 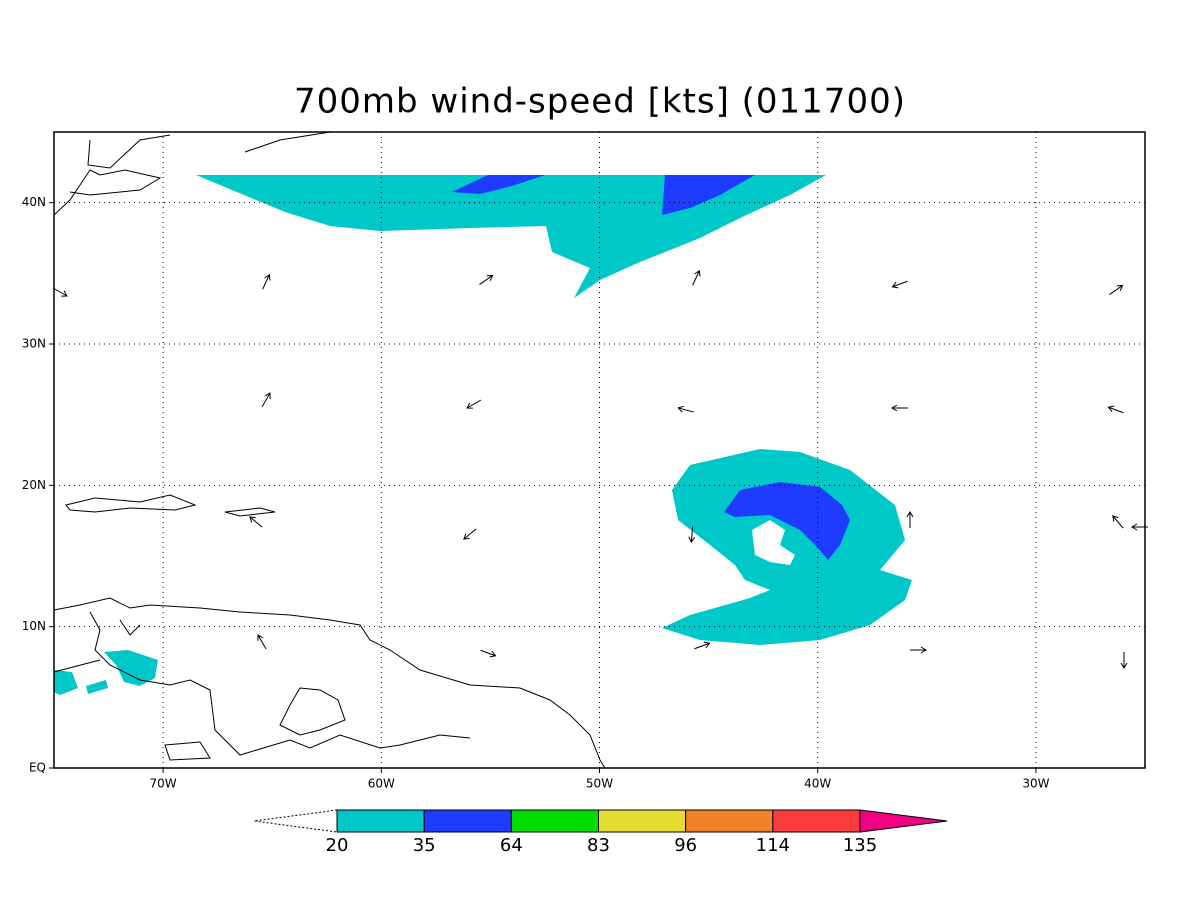 What do you see at coordinates (34, 626) in the screenshot?
I see `y-tick-label: 10N` at bounding box center [34, 626].